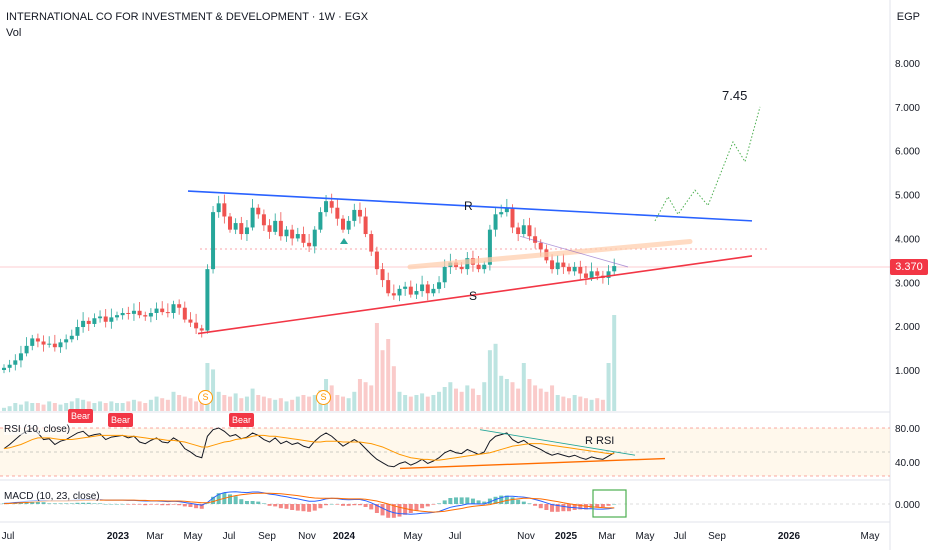 The height and width of the screenshot is (550, 932). I want to click on resistance-trendline, so click(470, 206).